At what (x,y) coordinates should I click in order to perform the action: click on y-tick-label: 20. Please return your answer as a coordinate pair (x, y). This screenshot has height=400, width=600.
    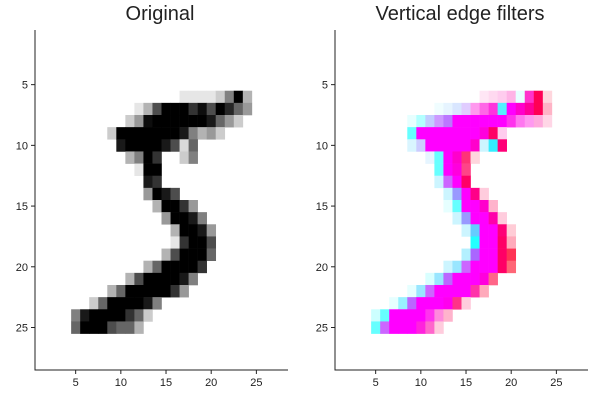
    Looking at the image, I should click on (322, 268).